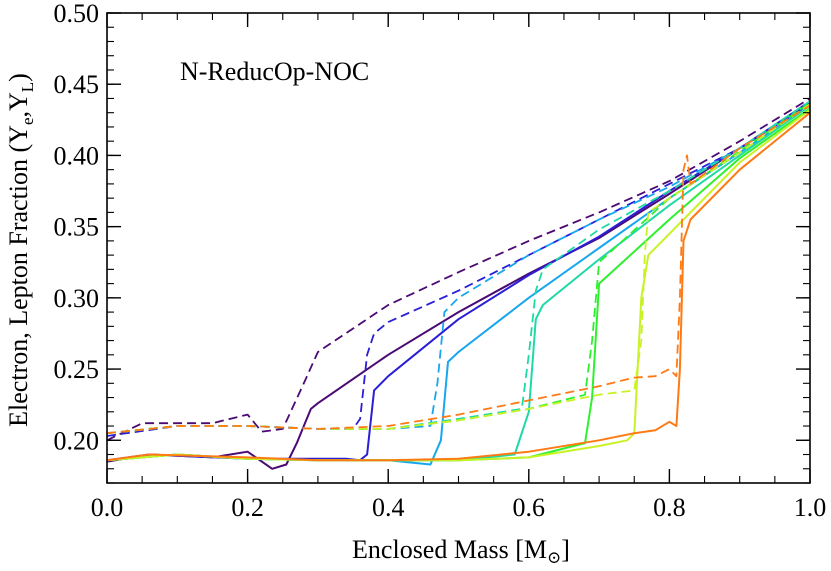  I want to click on y-axis-label: Electron, Lepton Fraction (Ye,YL), so click(20, 250).